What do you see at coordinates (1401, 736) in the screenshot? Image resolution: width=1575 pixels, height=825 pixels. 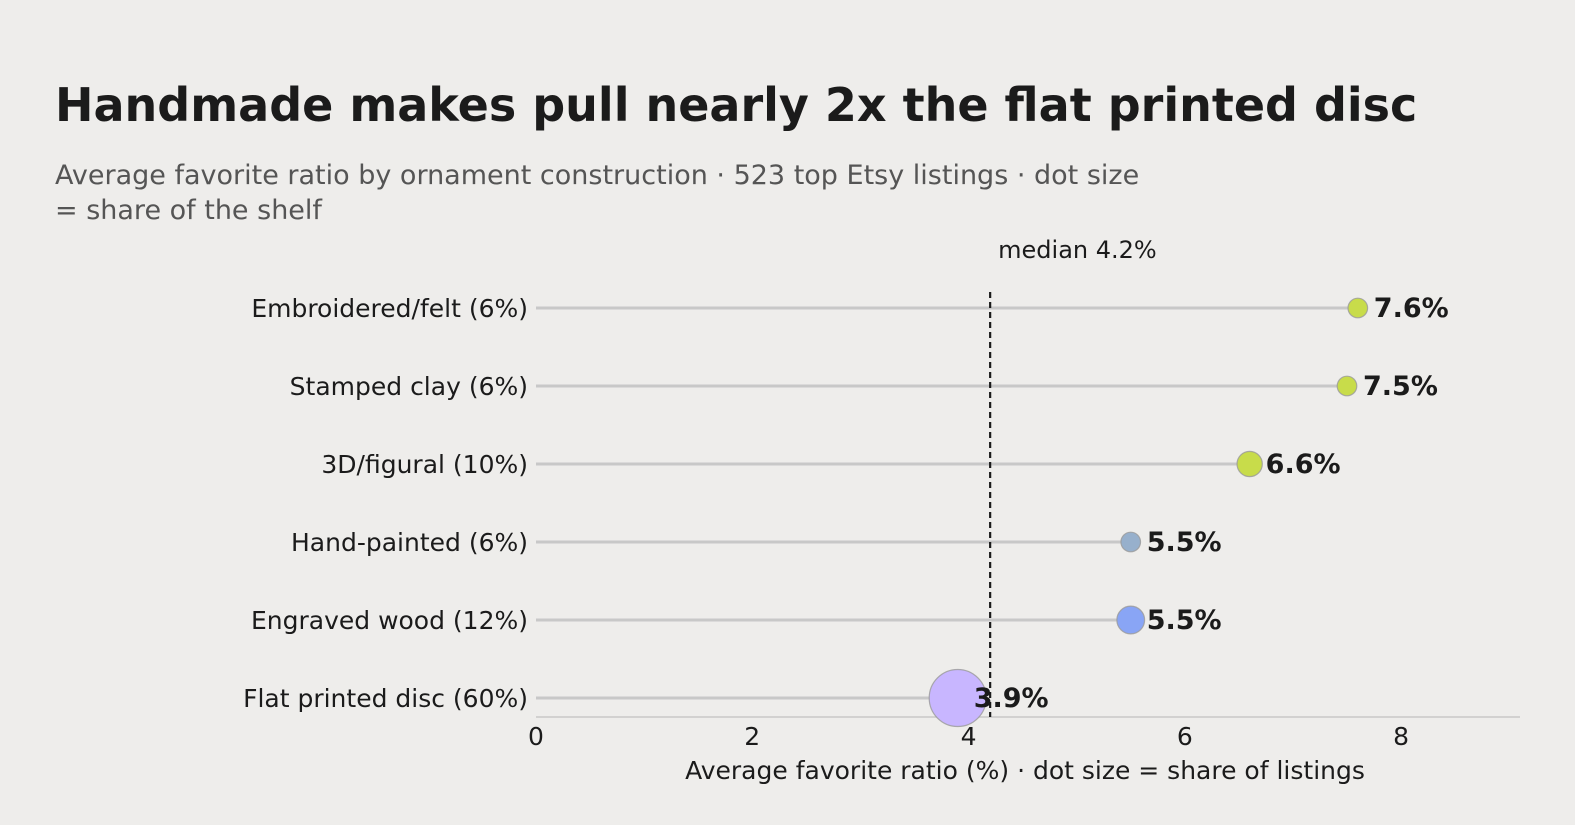 I see `x-tick-label-4: 8` at bounding box center [1401, 736].